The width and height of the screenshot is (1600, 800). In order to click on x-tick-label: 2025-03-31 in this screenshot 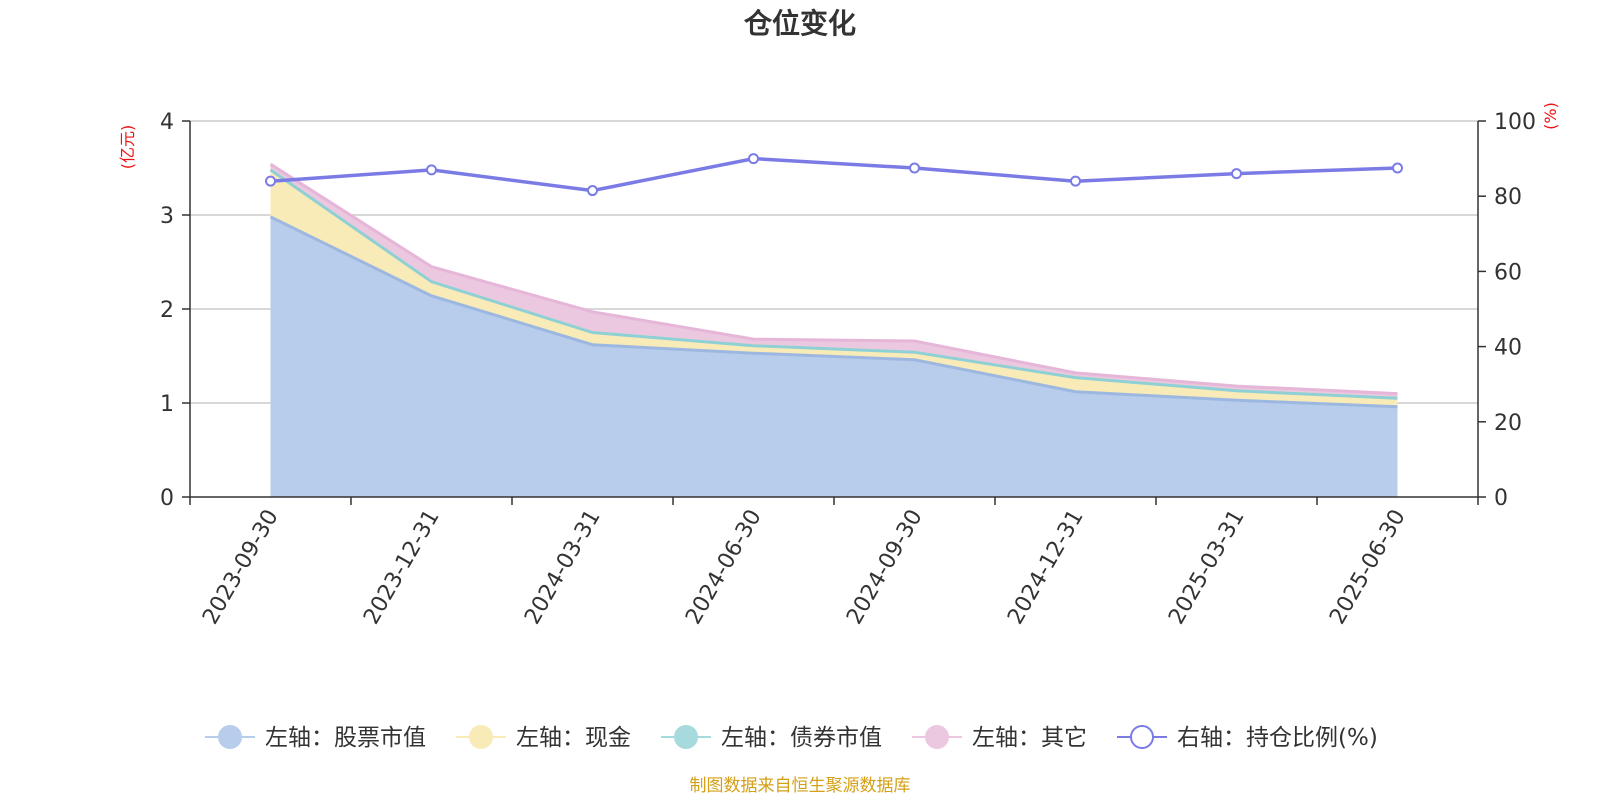, I will do `click(1207, 567)`.